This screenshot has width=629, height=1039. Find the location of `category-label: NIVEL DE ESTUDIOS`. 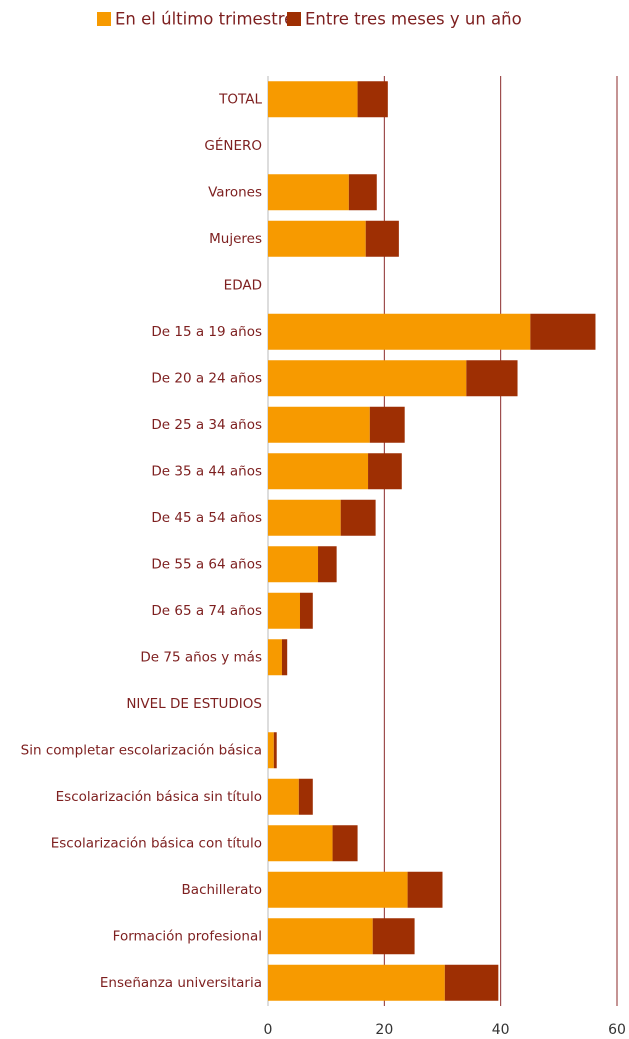

category-label: NIVEL DE ESTUDIOS is located at coordinates (194, 704).